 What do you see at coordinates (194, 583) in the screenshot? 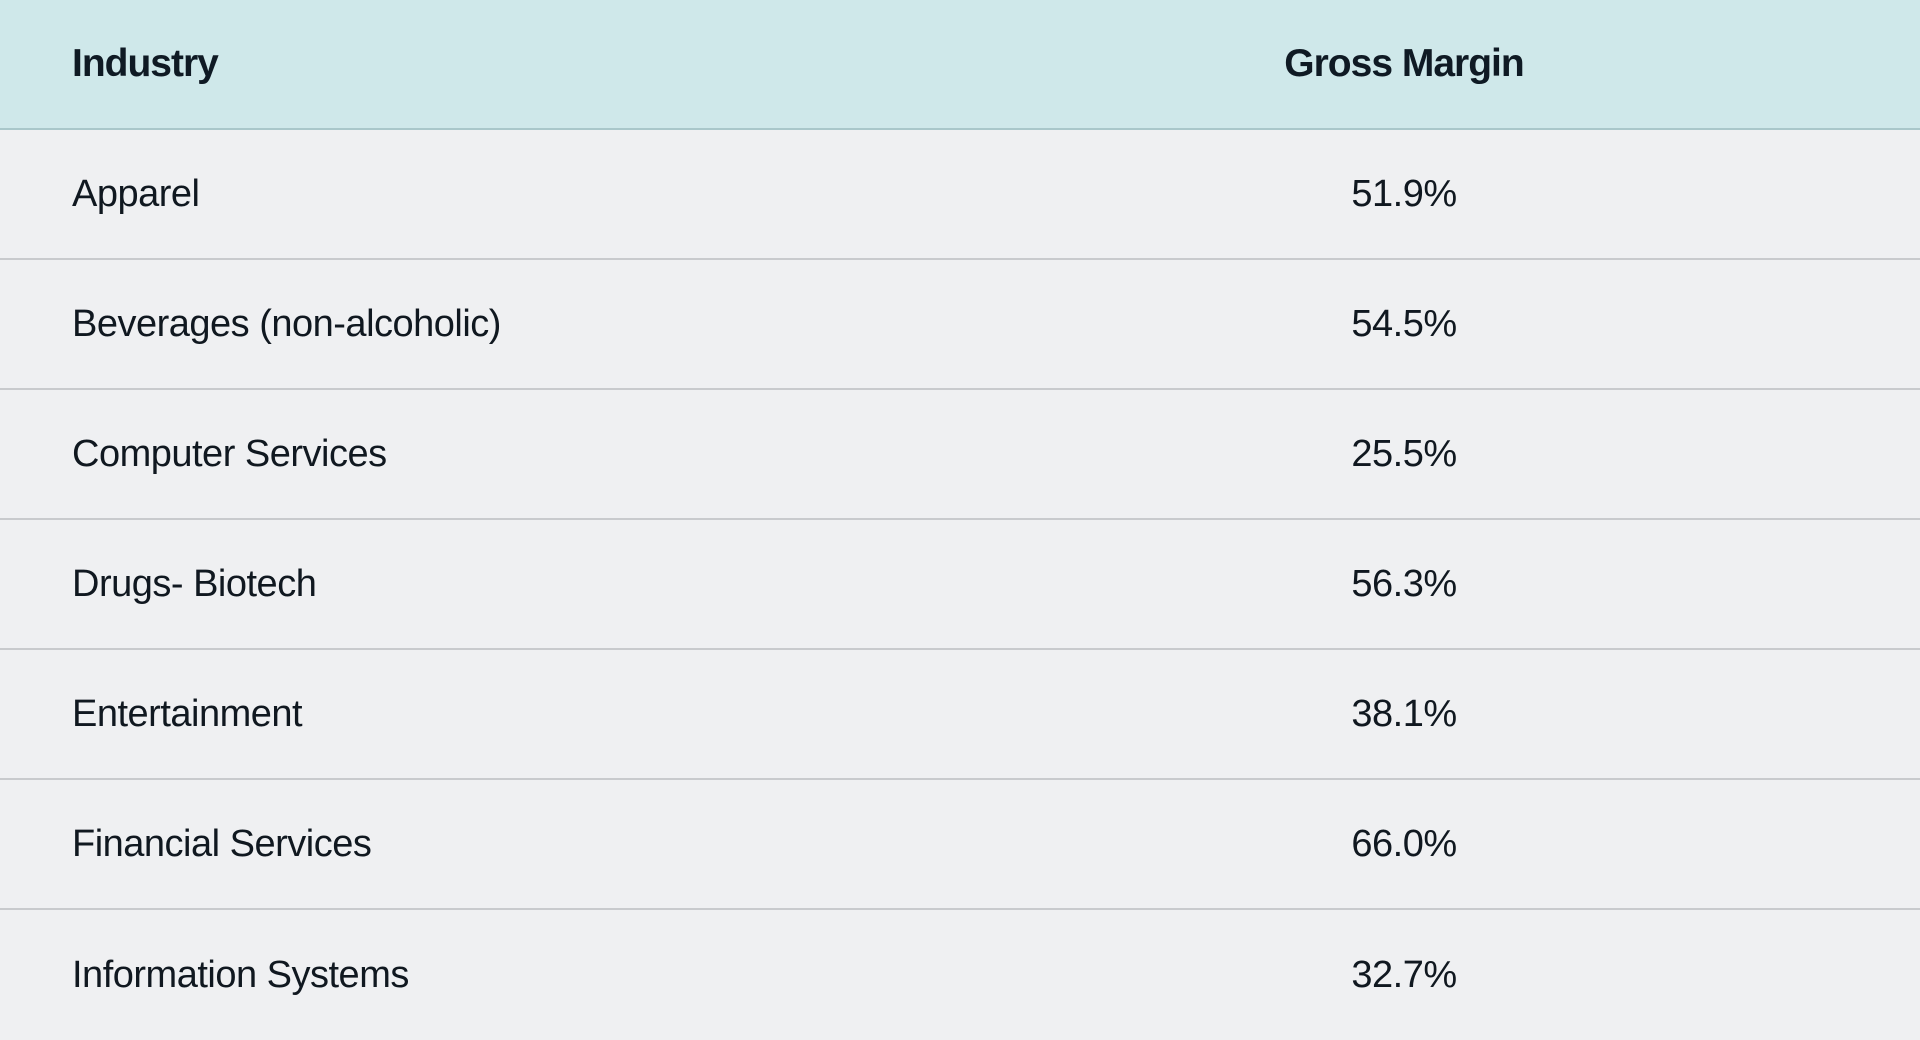
I see `industry-cell: Drugs- Biotech` at bounding box center [194, 583].